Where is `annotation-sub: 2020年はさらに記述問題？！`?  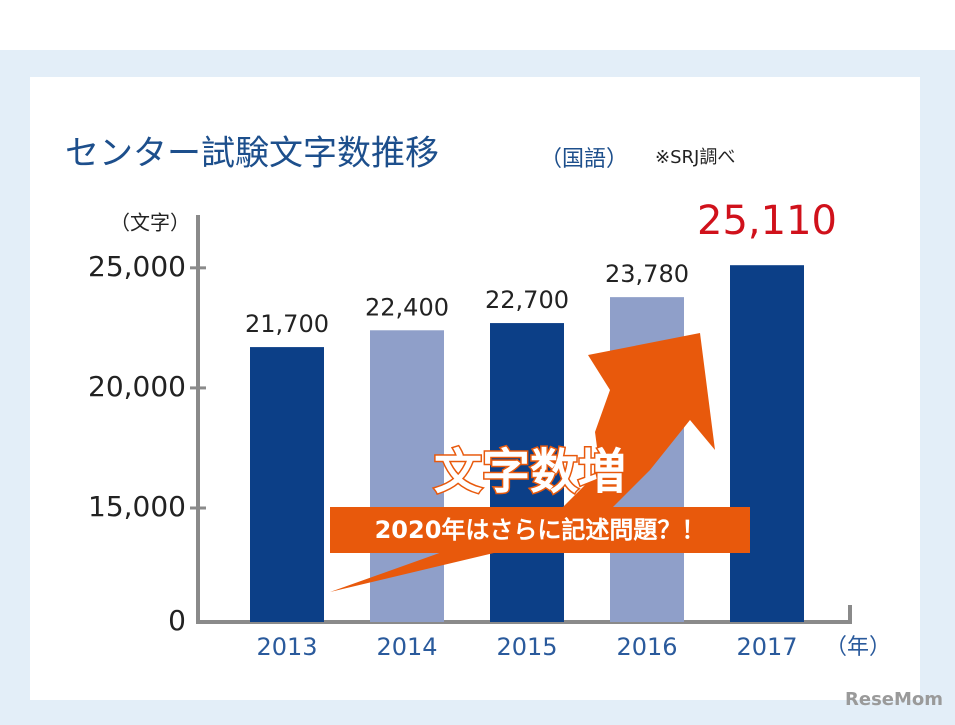 annotation-sub: 2020年はさらに記述問題？！ is located at coordinates (540, 530).